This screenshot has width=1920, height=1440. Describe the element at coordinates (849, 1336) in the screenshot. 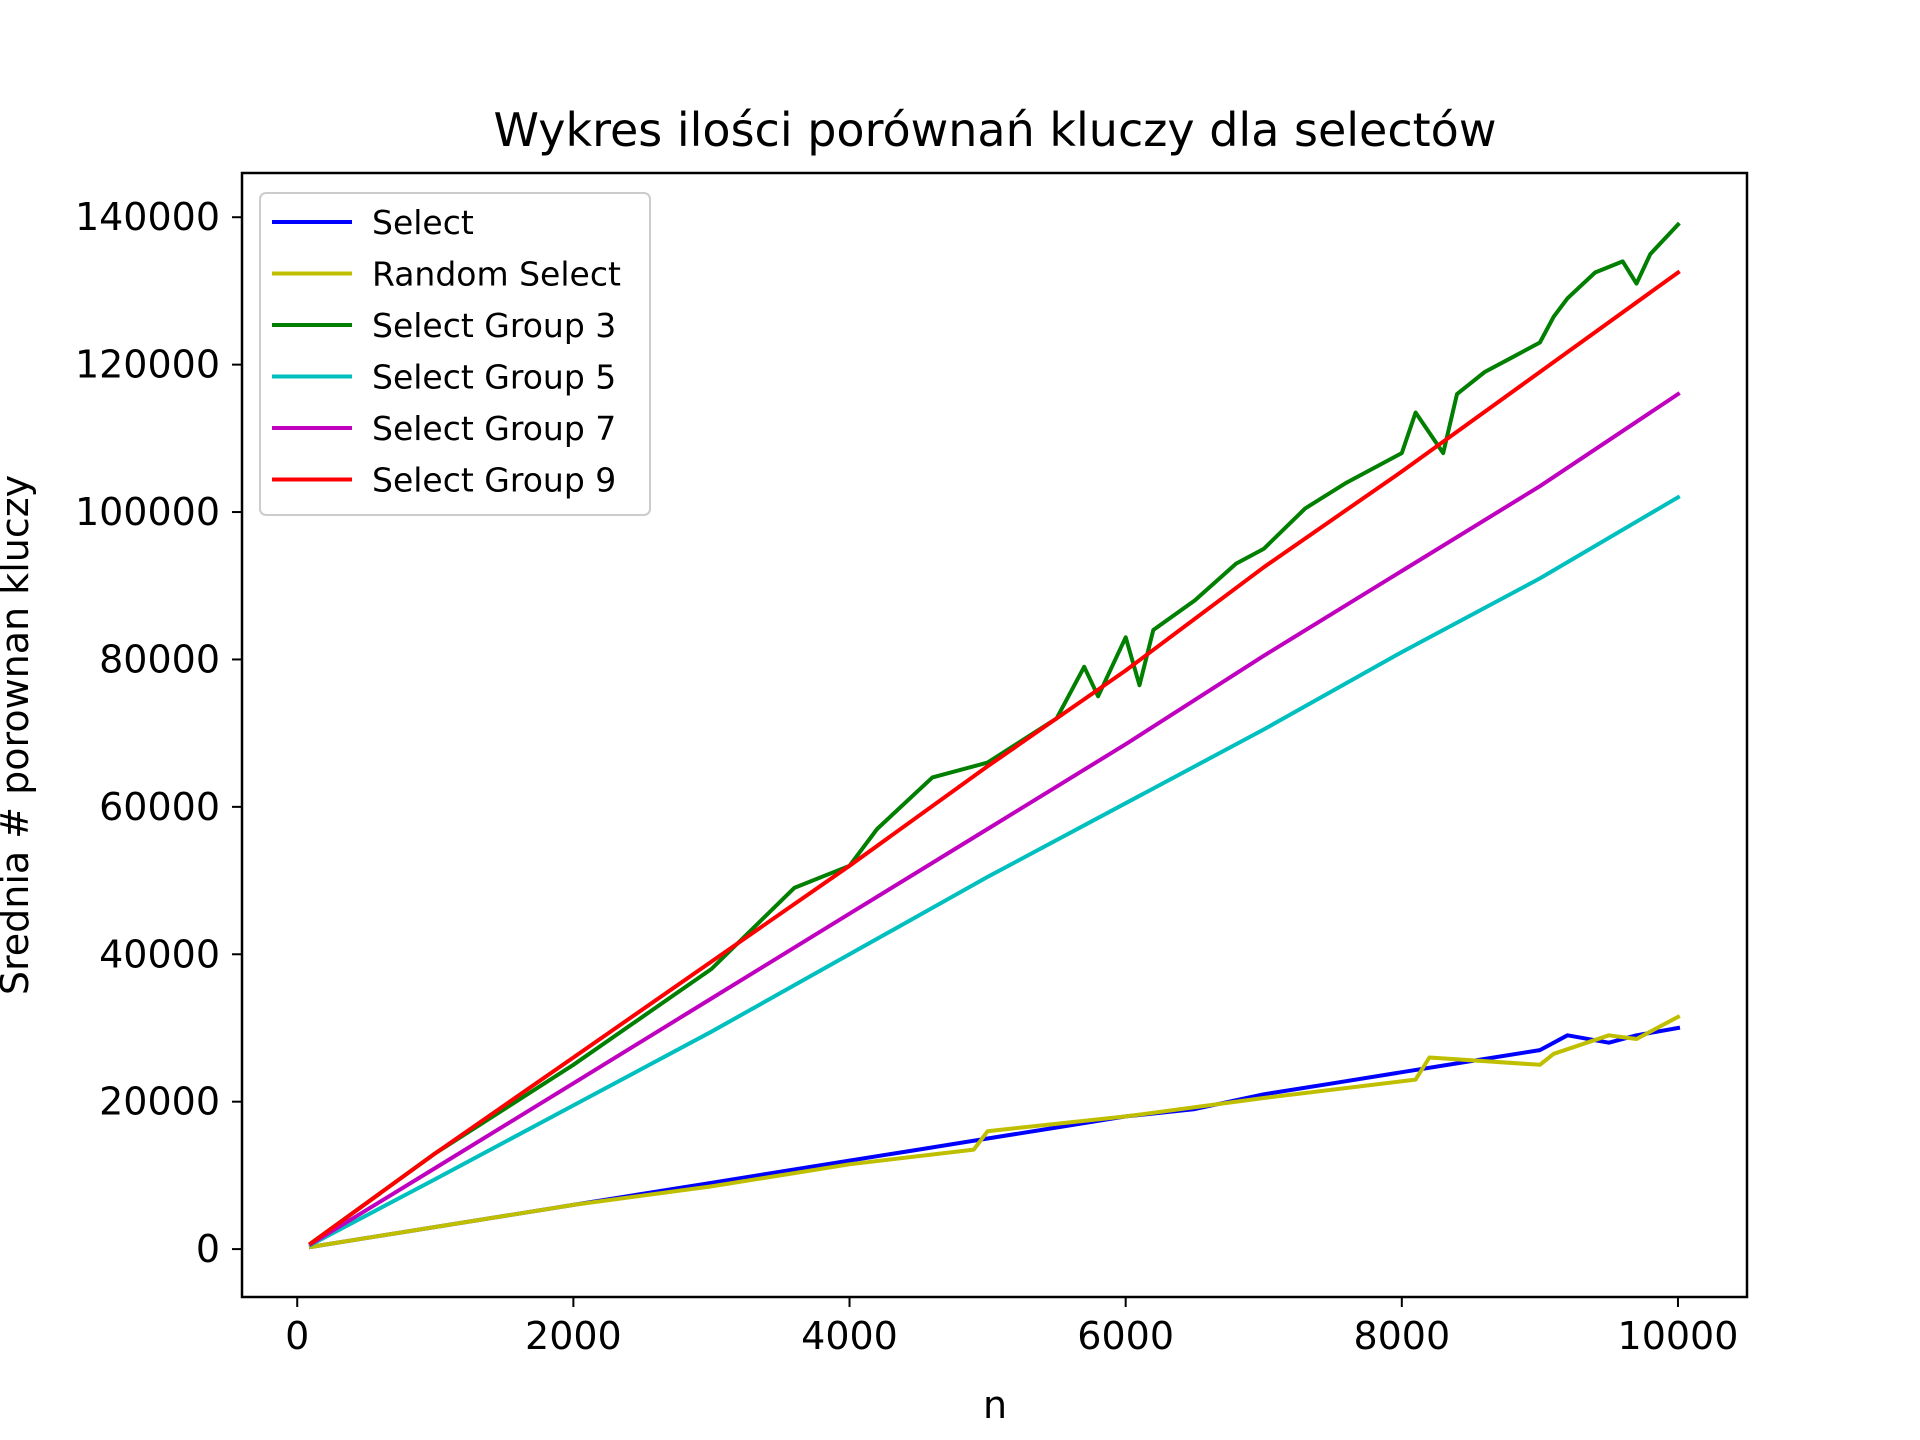

I see `x-tick-label: 4000` at that location.